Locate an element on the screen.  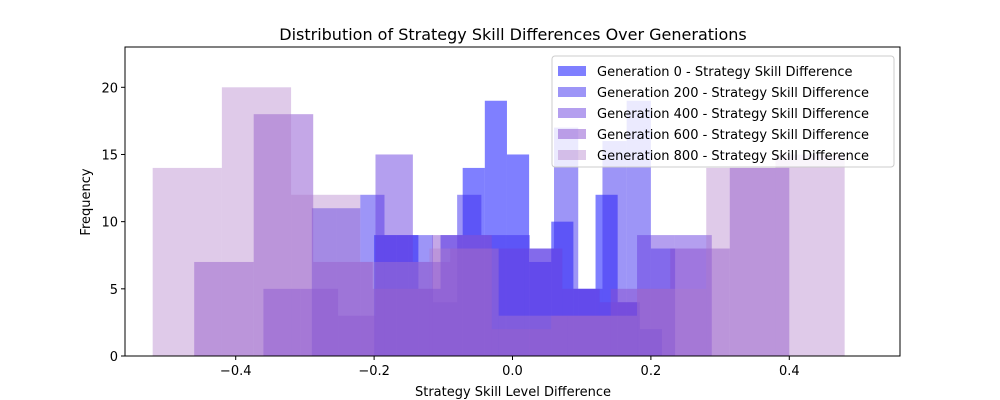
y-tick-label: 10 is located at coordinates (109, 223).